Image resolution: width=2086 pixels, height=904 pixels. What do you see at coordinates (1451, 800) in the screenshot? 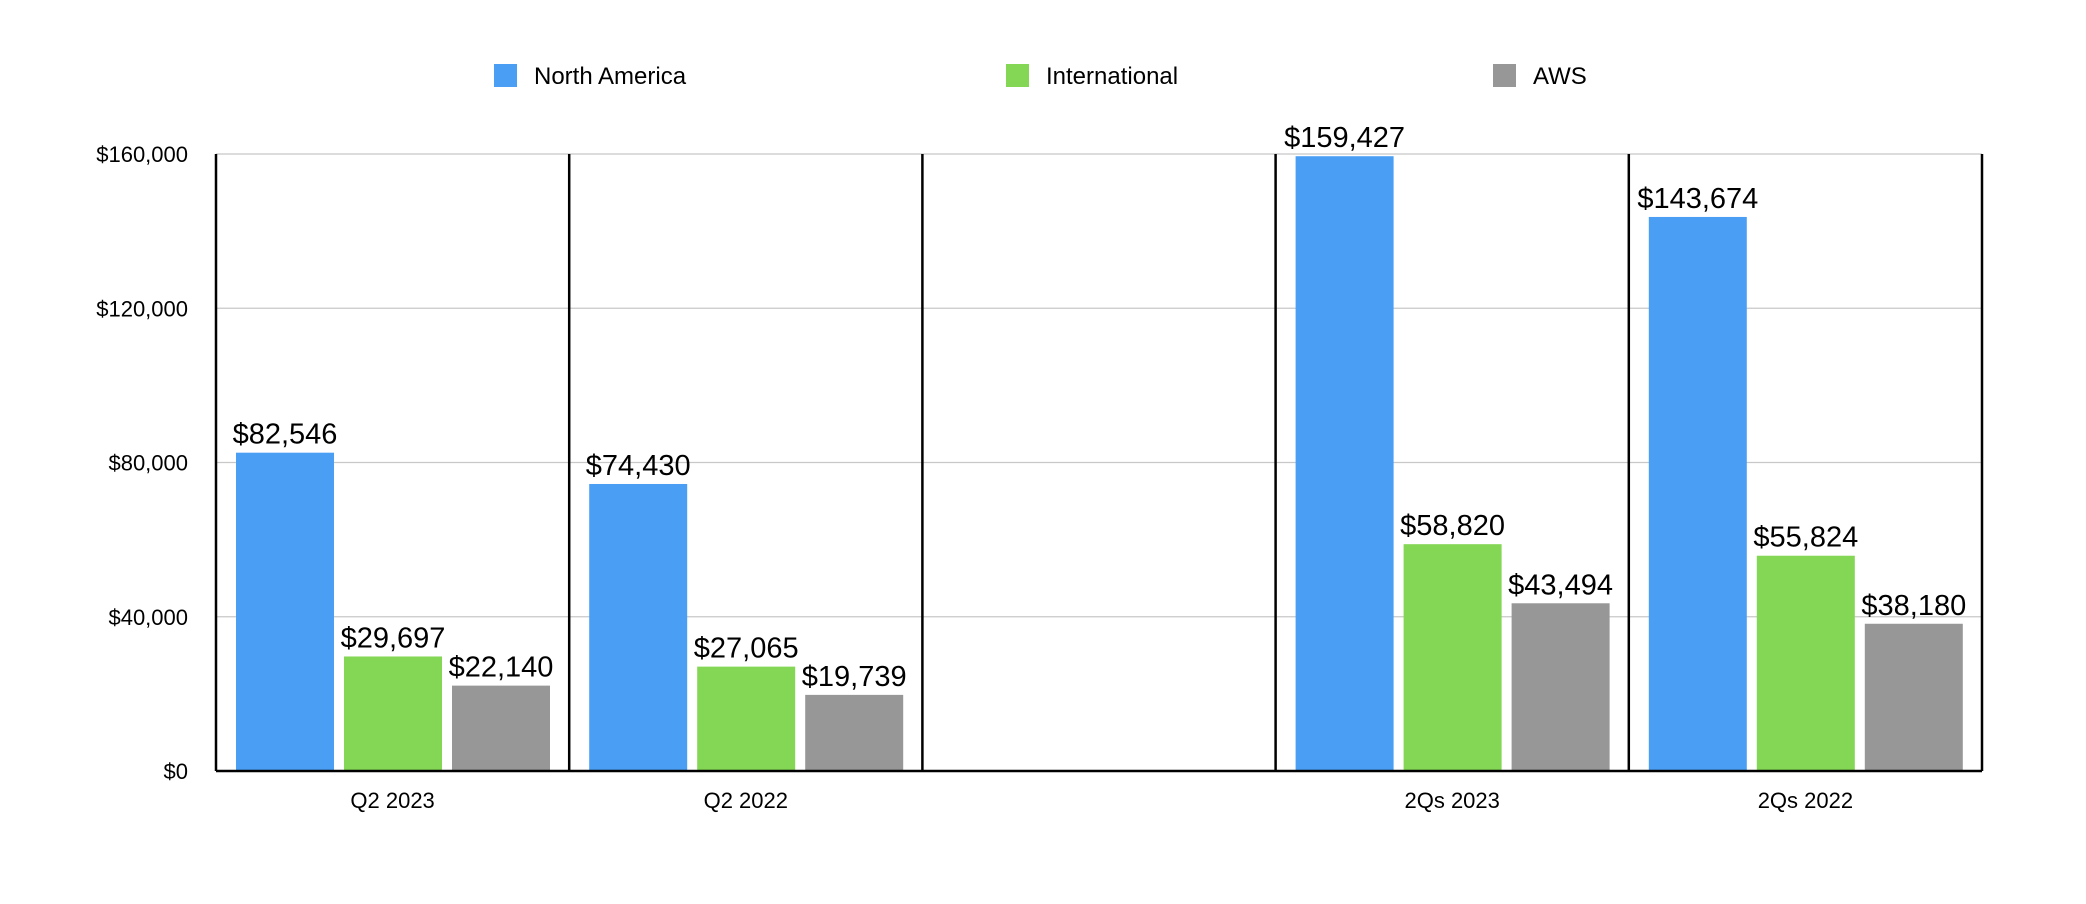
I see `x-tick-label: 2Qs 2023` at bounding box center [1451, 800].